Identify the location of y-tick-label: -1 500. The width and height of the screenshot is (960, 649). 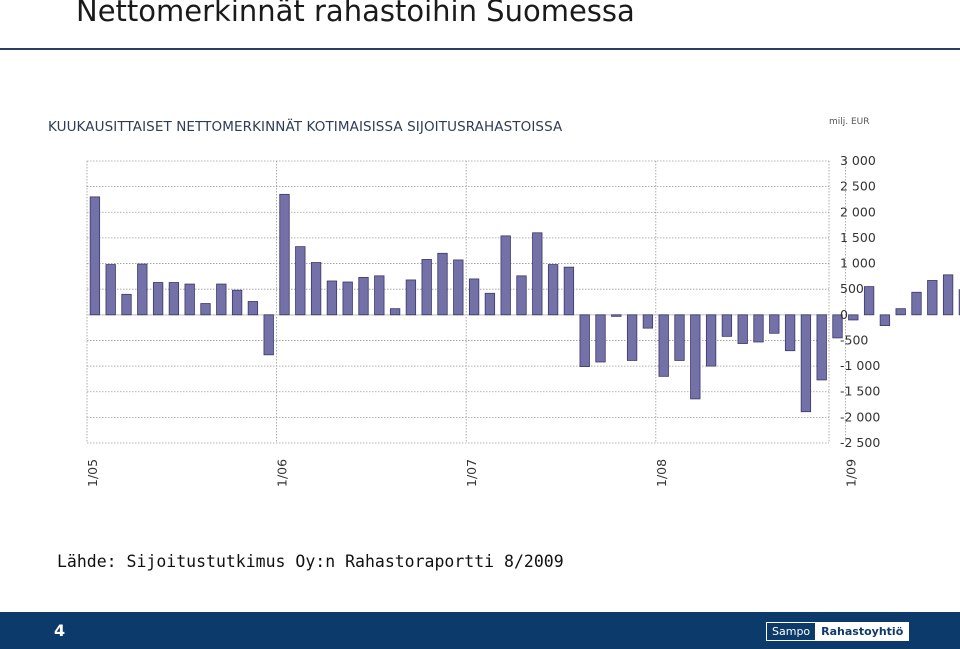
(860, 391).